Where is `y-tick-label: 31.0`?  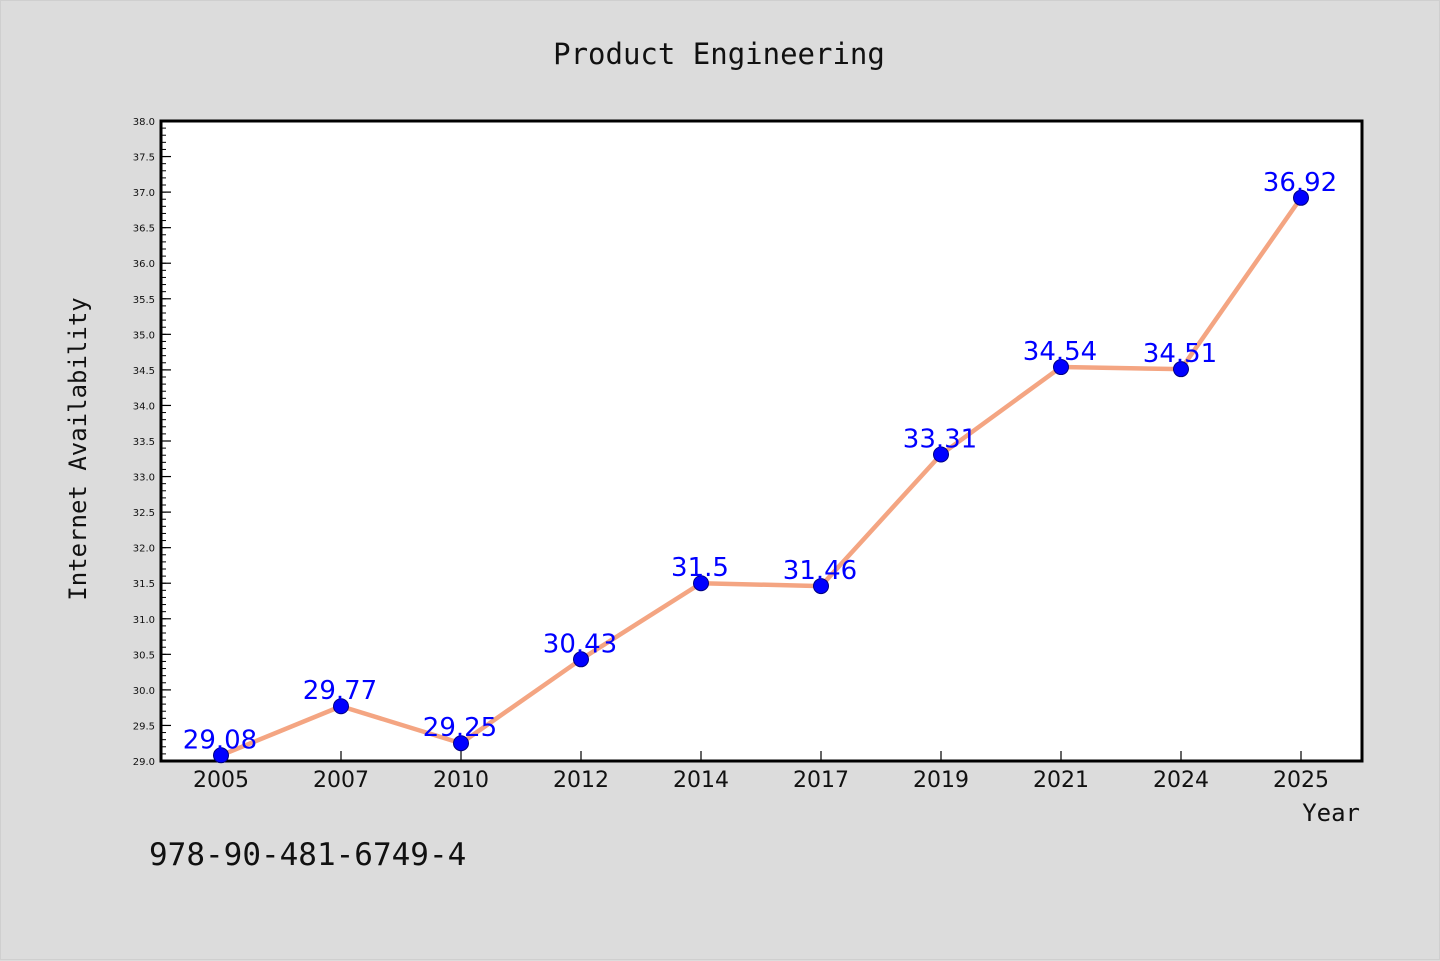 y-tick-label: 31.0 is located at coordinates (144, 620).